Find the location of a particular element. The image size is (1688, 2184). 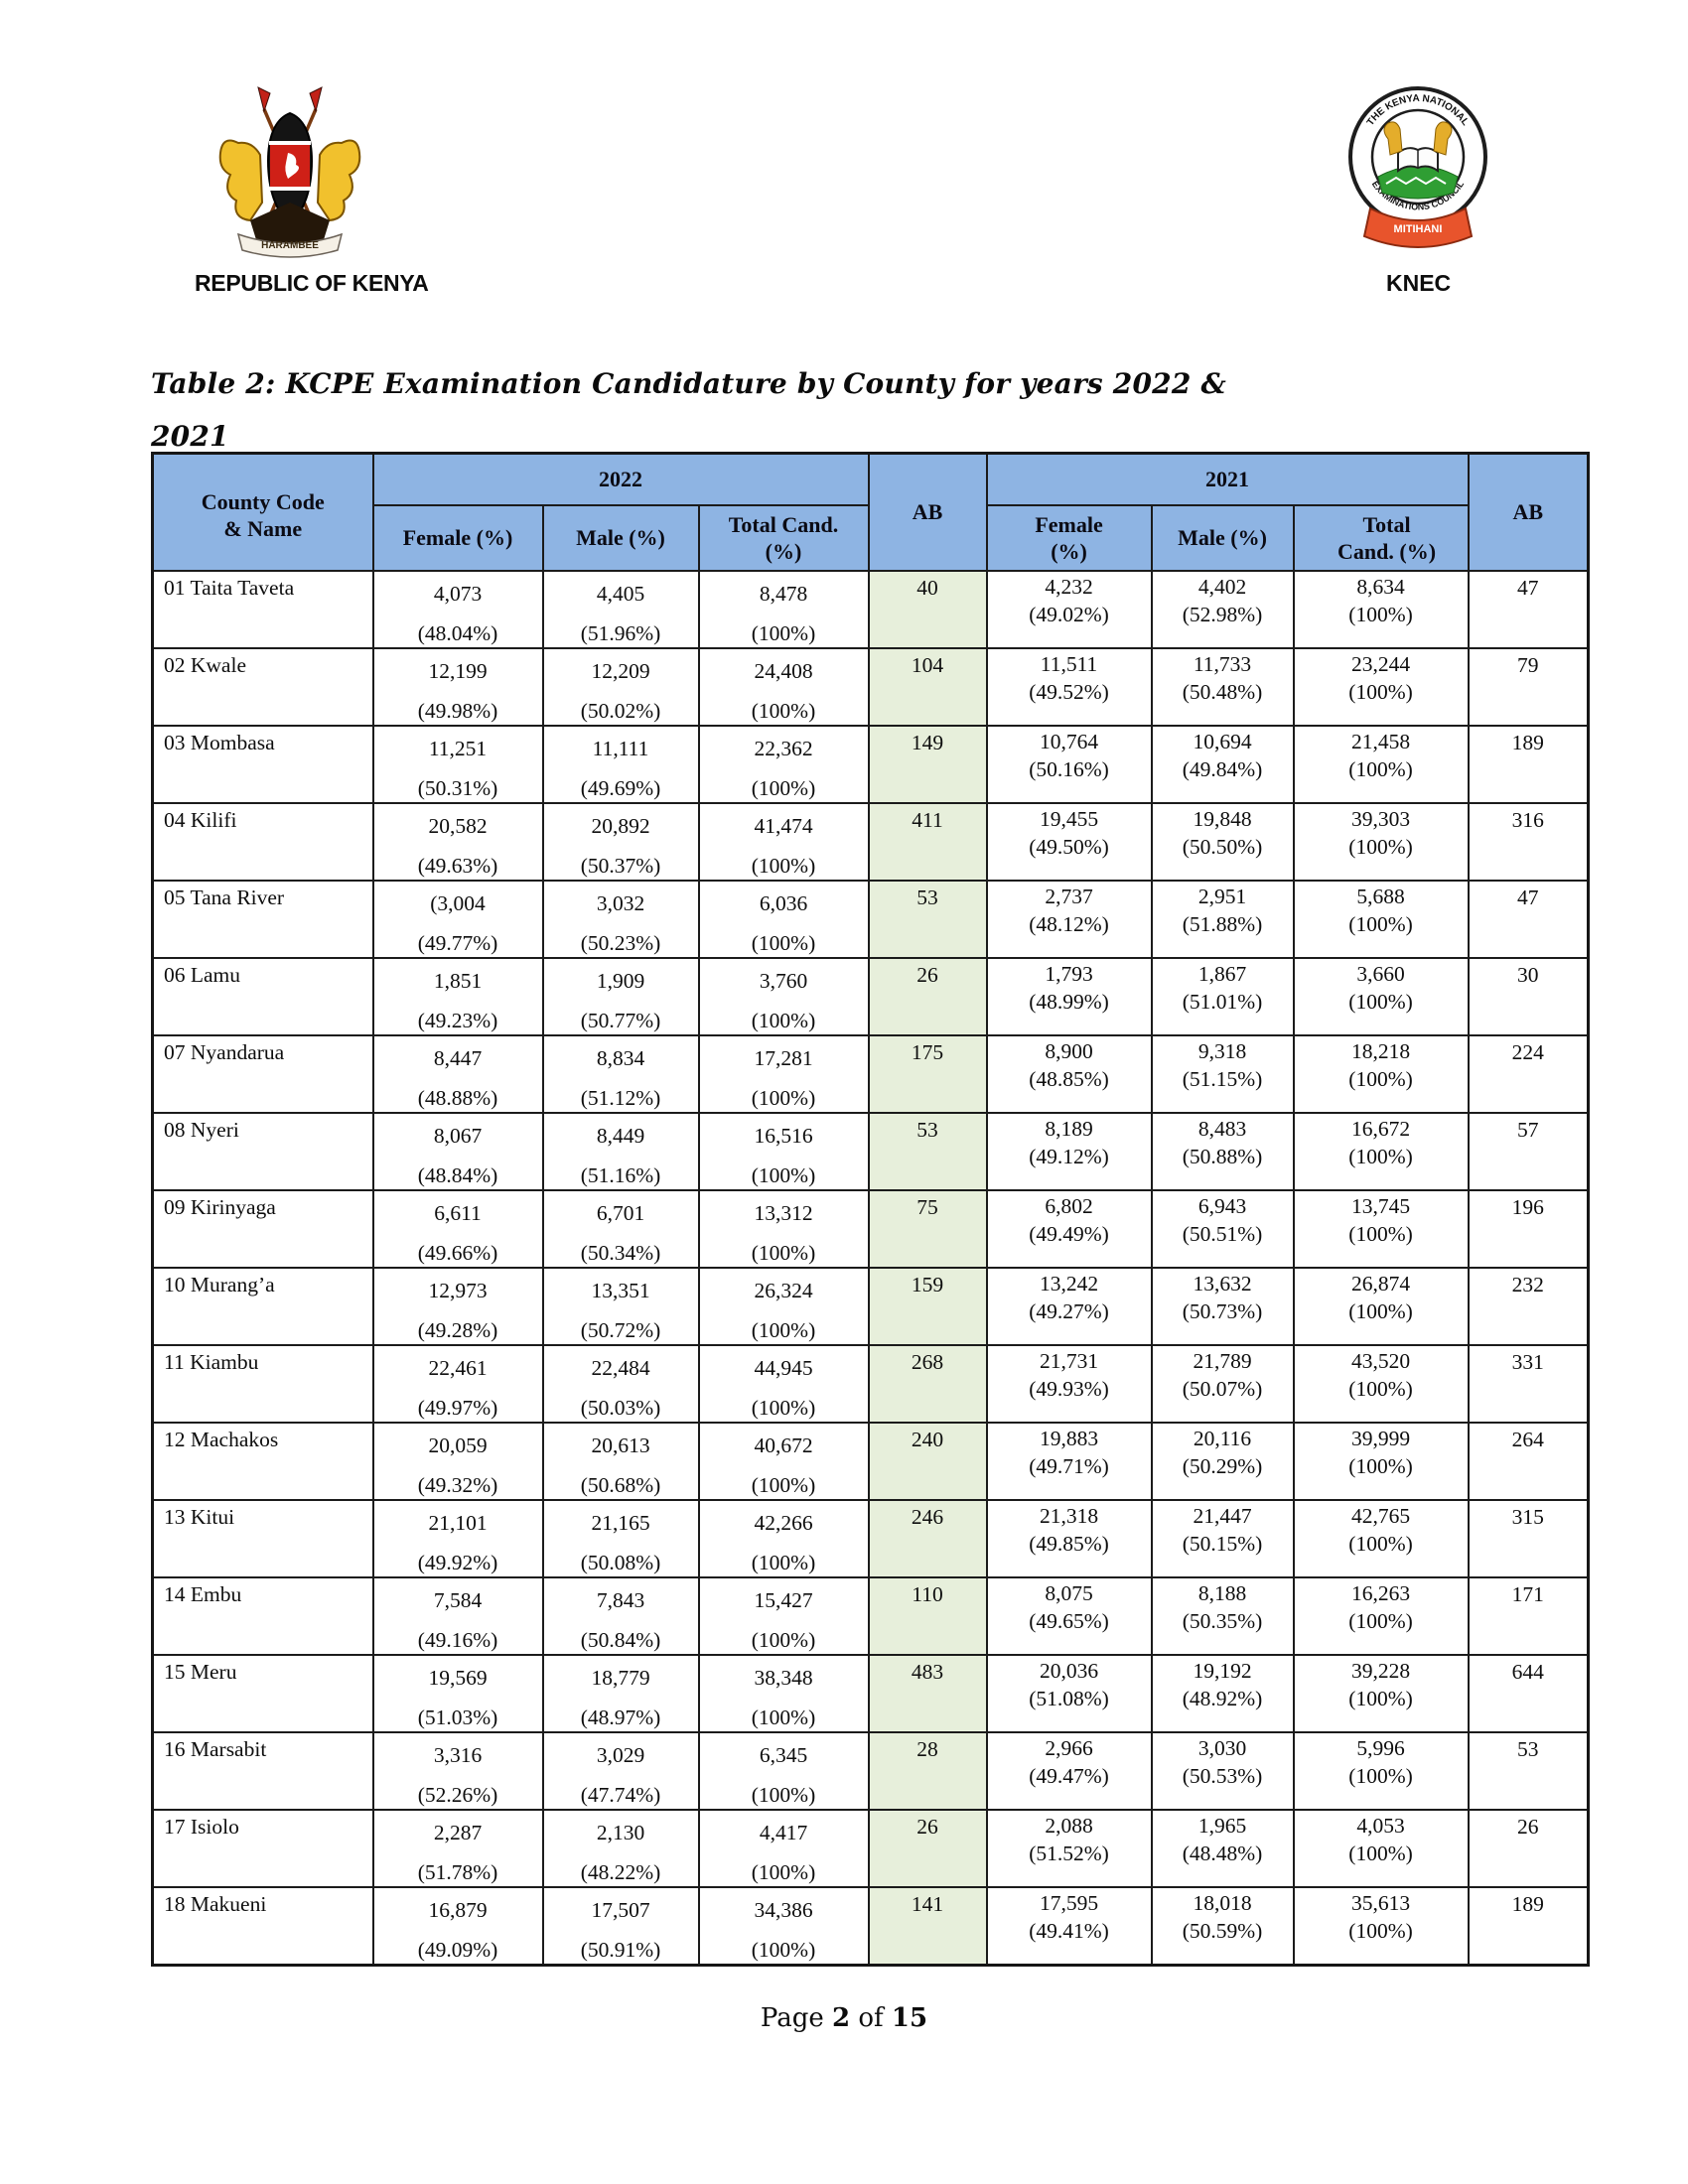

value: 6,802 is located at coordinates (1069, 1205).